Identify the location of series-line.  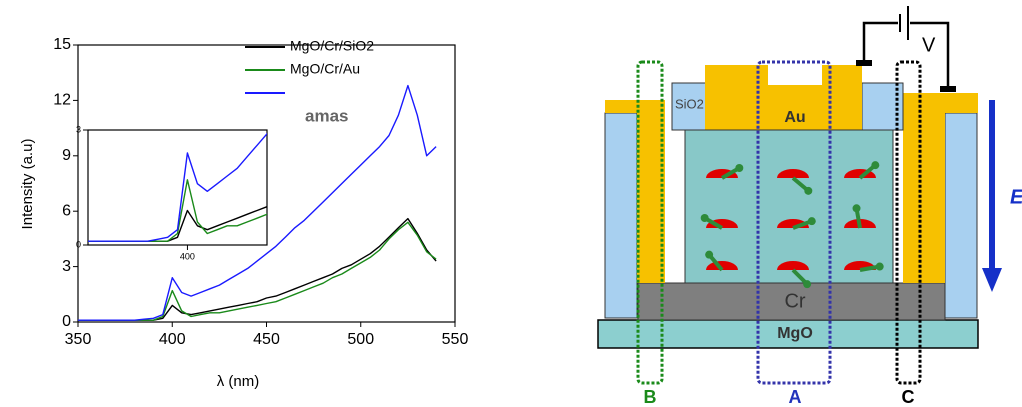
(177, 187).